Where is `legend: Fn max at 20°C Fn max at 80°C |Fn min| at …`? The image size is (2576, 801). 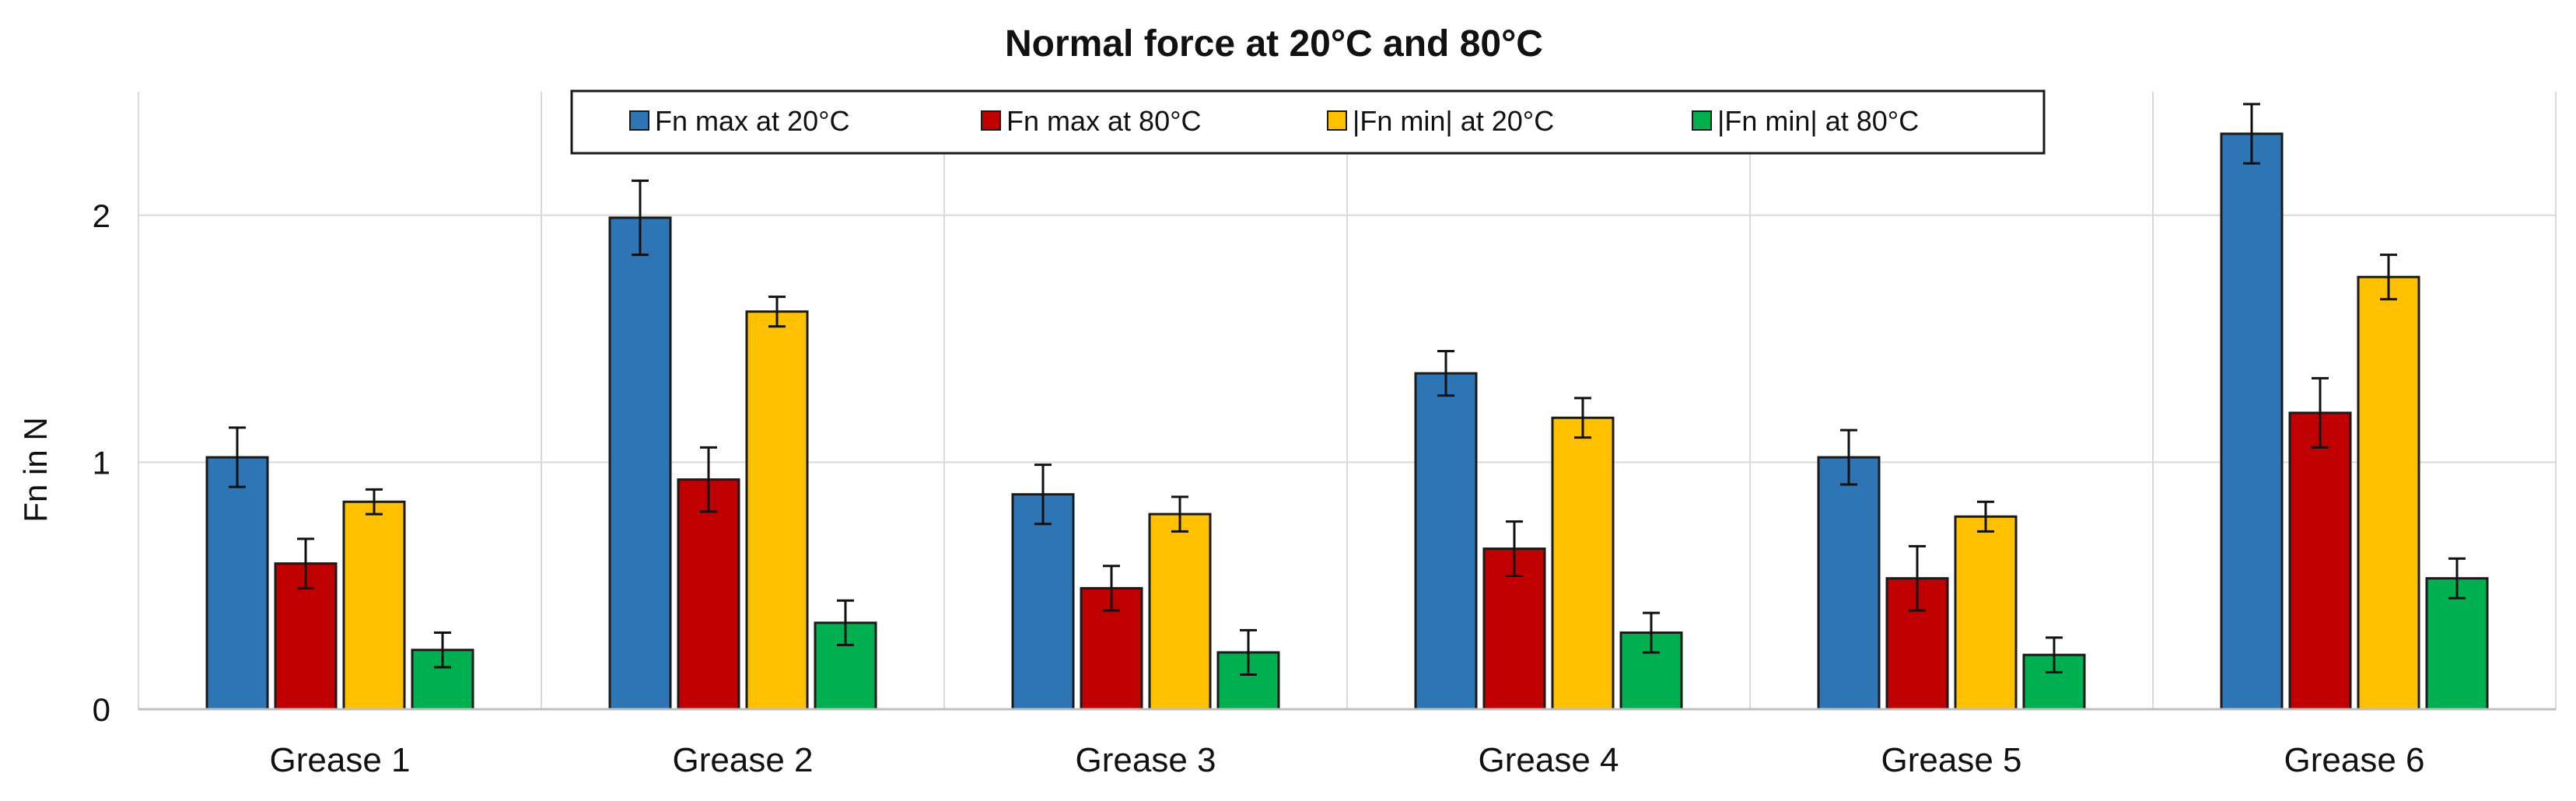 legend: Fn max at 20°C Fn max at 80°C |Fn min| at … is located at coordinates (1308, 122).